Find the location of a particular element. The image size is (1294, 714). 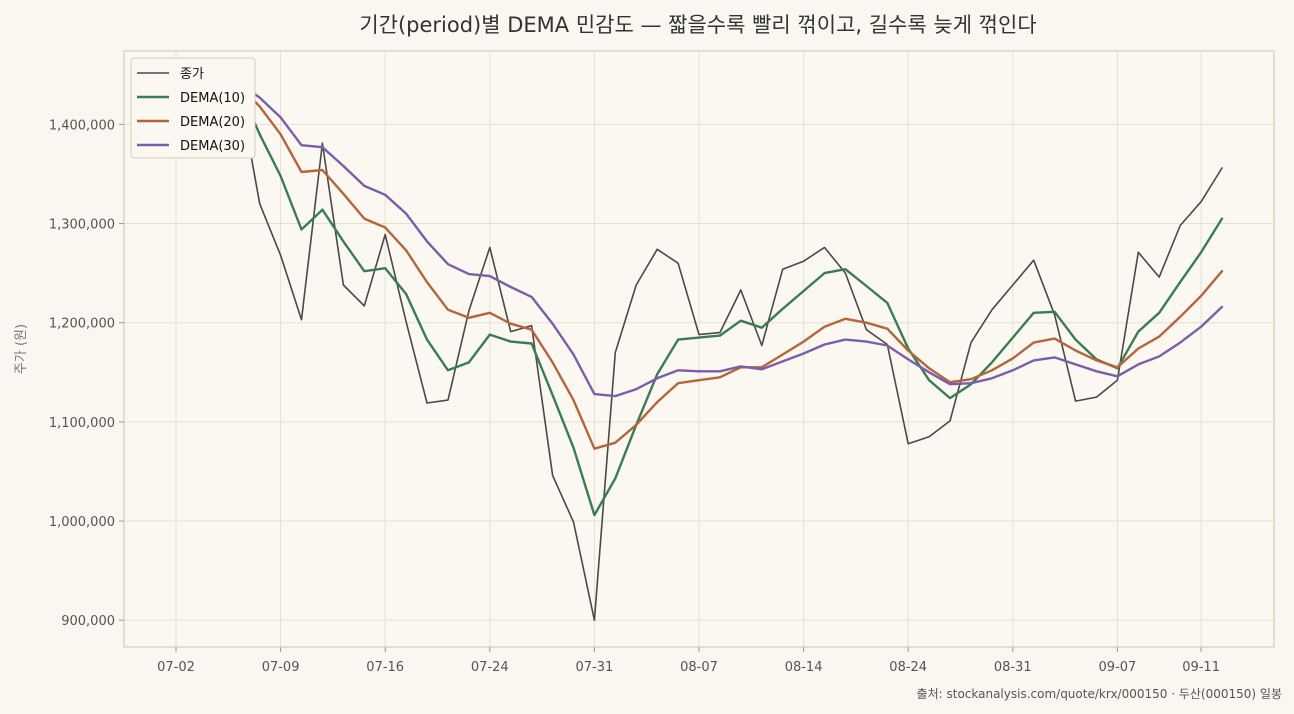

x-tick-label: 09-11 is located at coordinates (1201, 667).